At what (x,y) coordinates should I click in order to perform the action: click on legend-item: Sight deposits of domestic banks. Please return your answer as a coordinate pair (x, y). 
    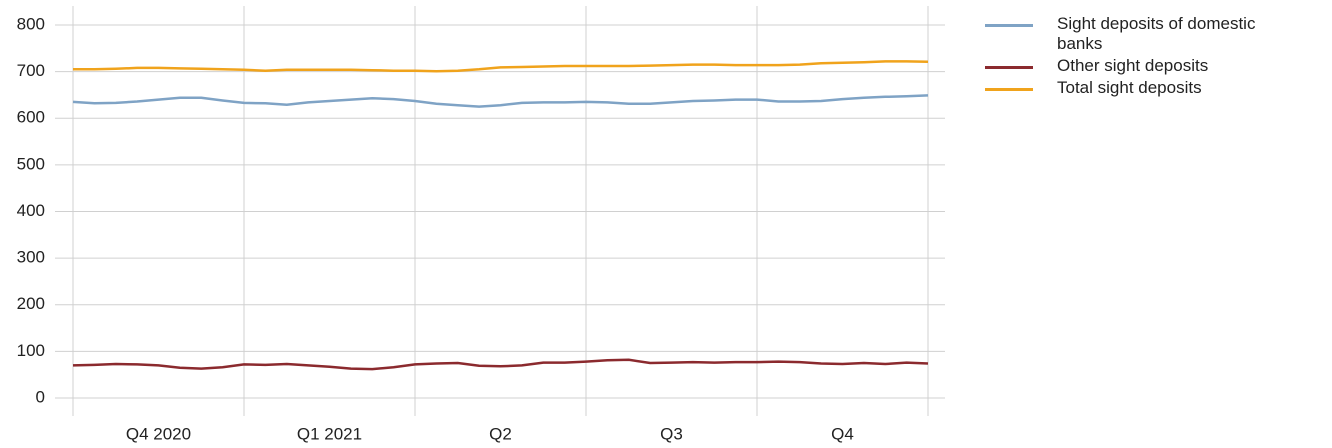
    Looking at the image, I should click on (1150, 34).